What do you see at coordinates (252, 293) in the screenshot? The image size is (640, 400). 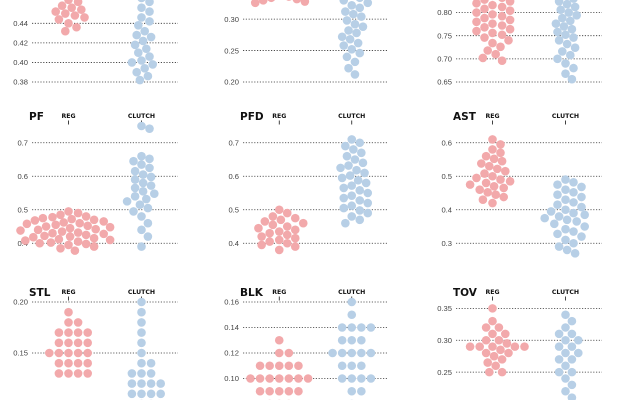 I see `panel-8-title: BLK` at bounding box center [252, 293].